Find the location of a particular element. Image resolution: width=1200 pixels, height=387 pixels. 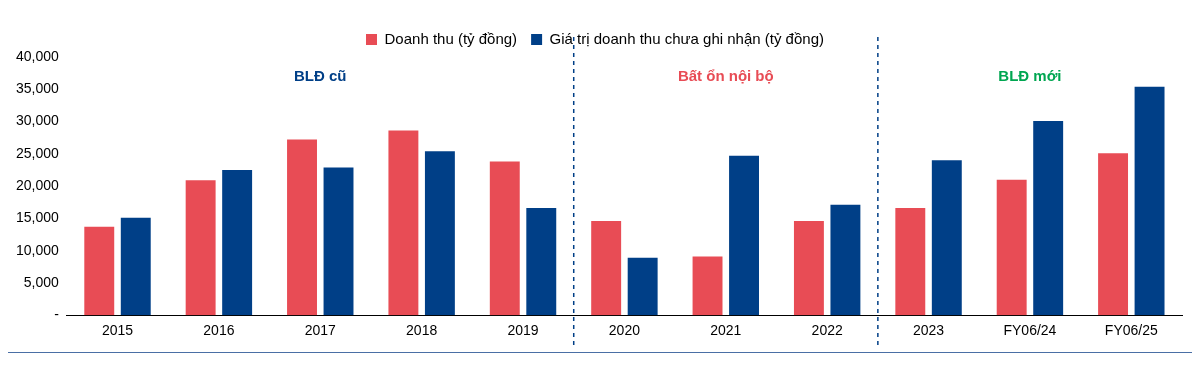

x-tick-label: 2021 is located at coordinates (726, 330).